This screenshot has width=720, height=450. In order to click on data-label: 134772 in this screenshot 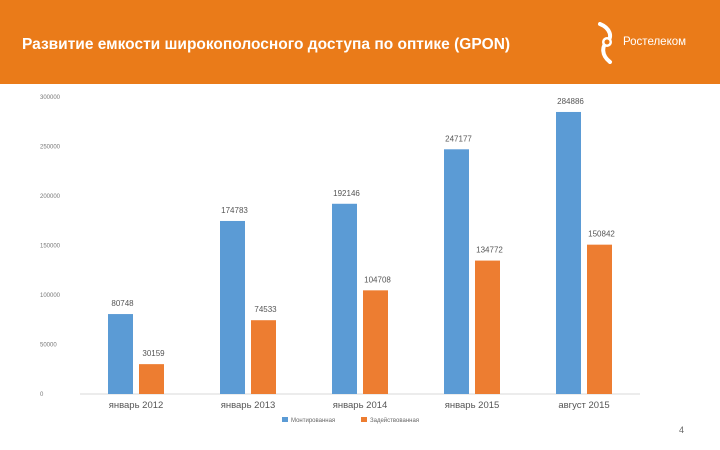, I will do `click(489, 250)`.